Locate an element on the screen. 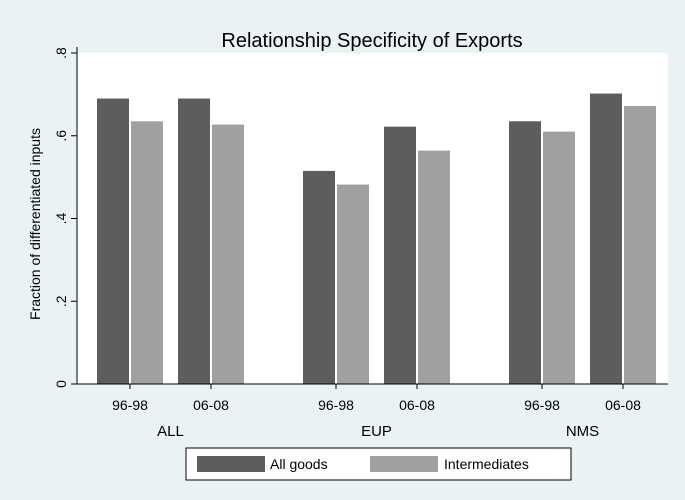 Image resolution: width=685 pixels, height=500 pixels. group-label: EUP is located at coordinates (376, 431).